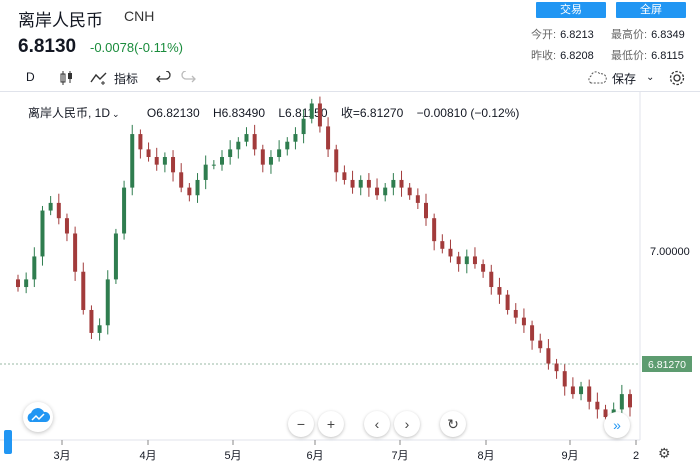  Describe the element at coordinates (569, 456) in the screenshot. I see `month-label: 9月` at that location.